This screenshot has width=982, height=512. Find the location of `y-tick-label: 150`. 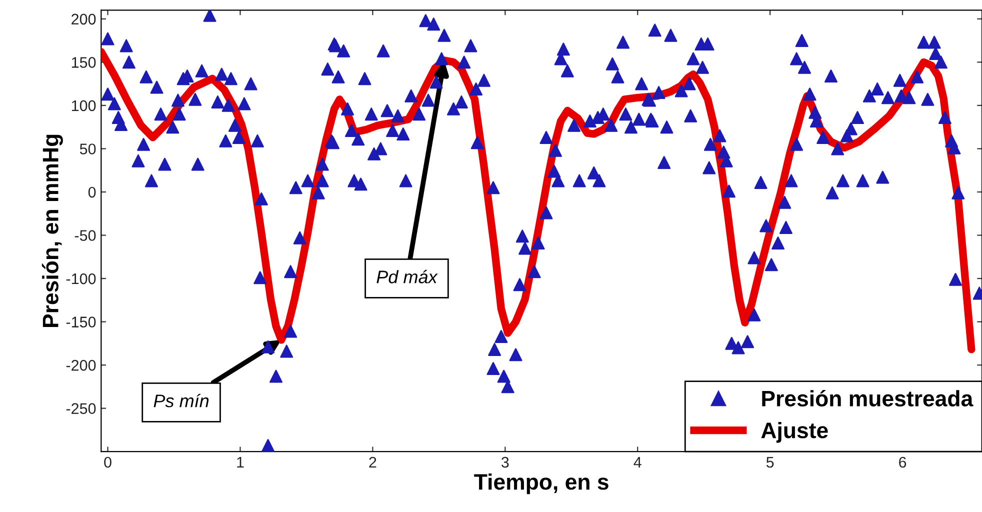

y-tick-label: 150 is located at coordinates (84, 62).